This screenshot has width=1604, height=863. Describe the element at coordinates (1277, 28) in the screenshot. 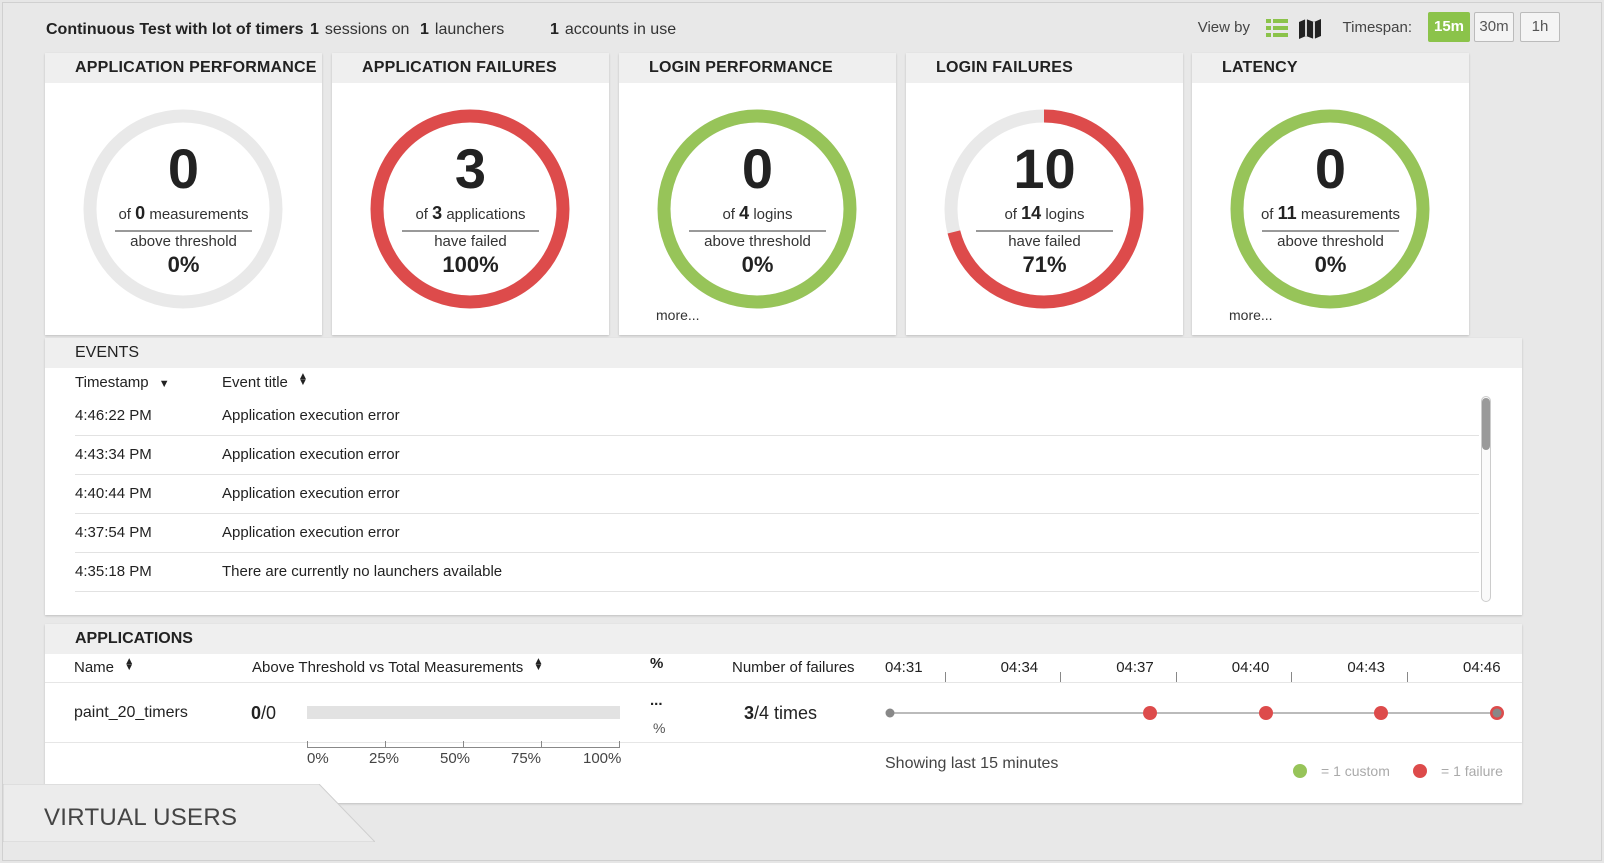

I see `list-view-icon` at that location.